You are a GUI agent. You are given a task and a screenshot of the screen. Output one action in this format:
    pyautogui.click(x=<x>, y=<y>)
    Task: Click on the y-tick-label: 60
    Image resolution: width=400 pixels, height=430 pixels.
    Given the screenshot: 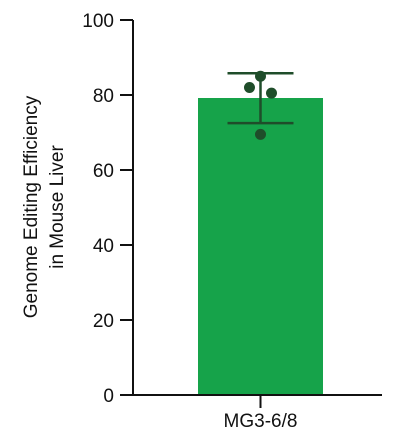 What is the action you would take?
    pyautogui.click(x=103, y=171)
    